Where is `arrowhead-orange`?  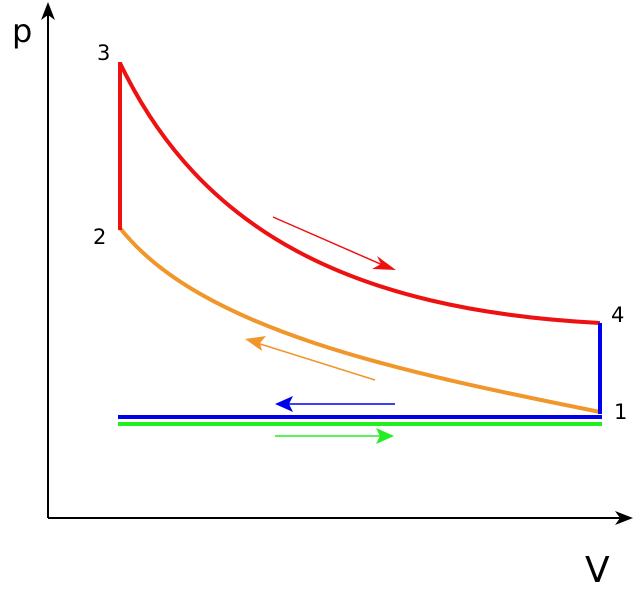 arrowhead-orange is located at coordinates (255, 343).